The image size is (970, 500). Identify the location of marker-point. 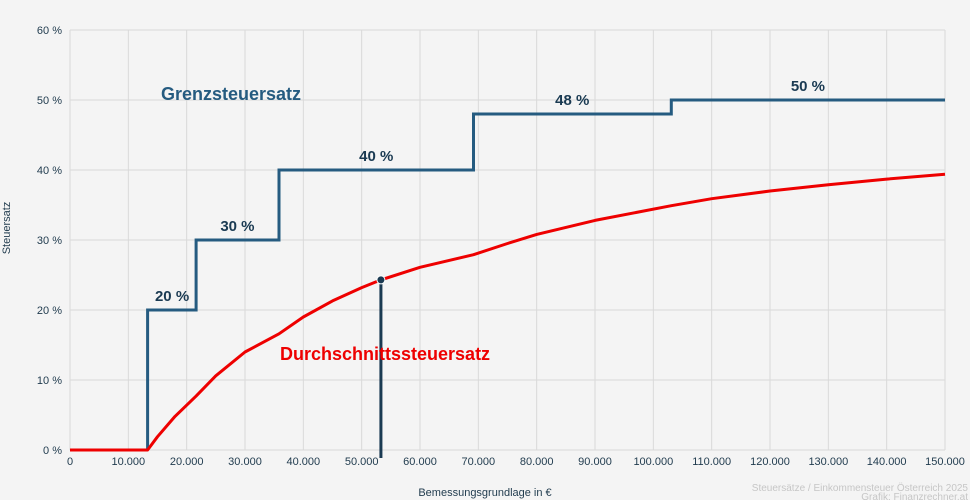
(381, 280).